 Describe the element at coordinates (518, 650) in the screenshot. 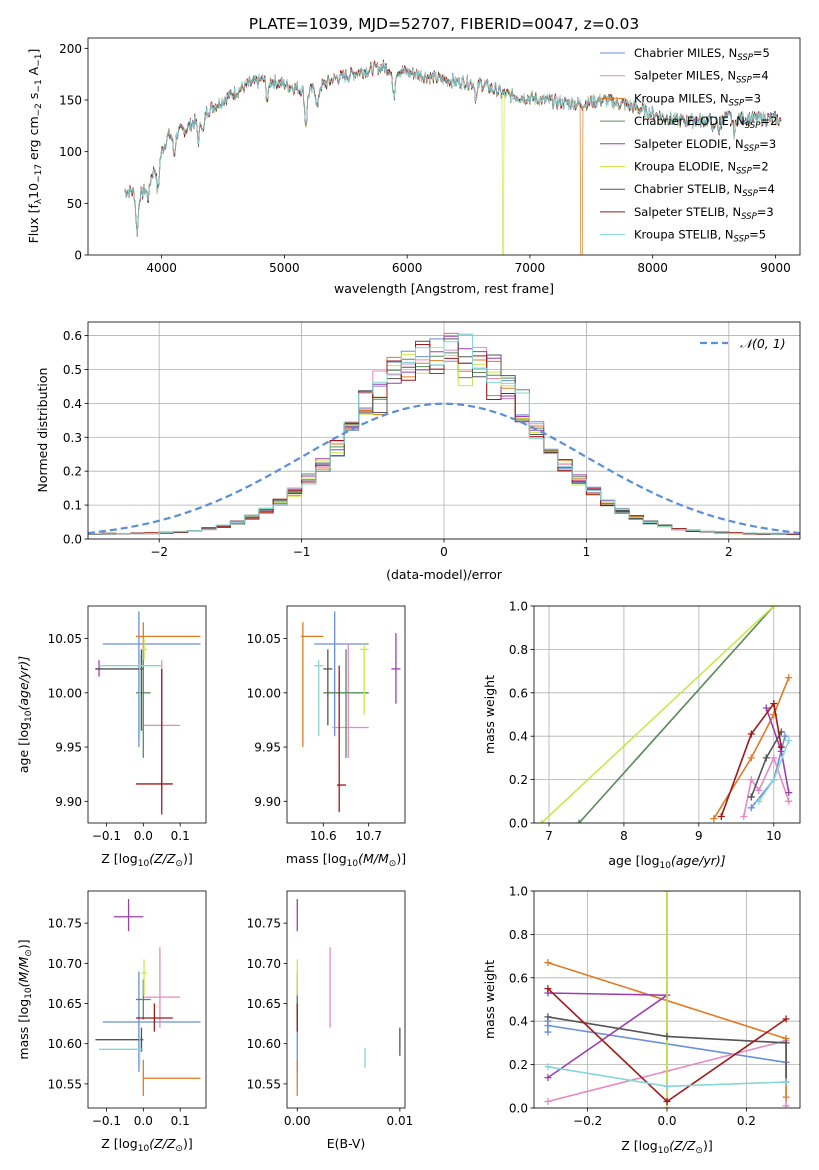

I see `y-tick-label: 0.8` at that location.